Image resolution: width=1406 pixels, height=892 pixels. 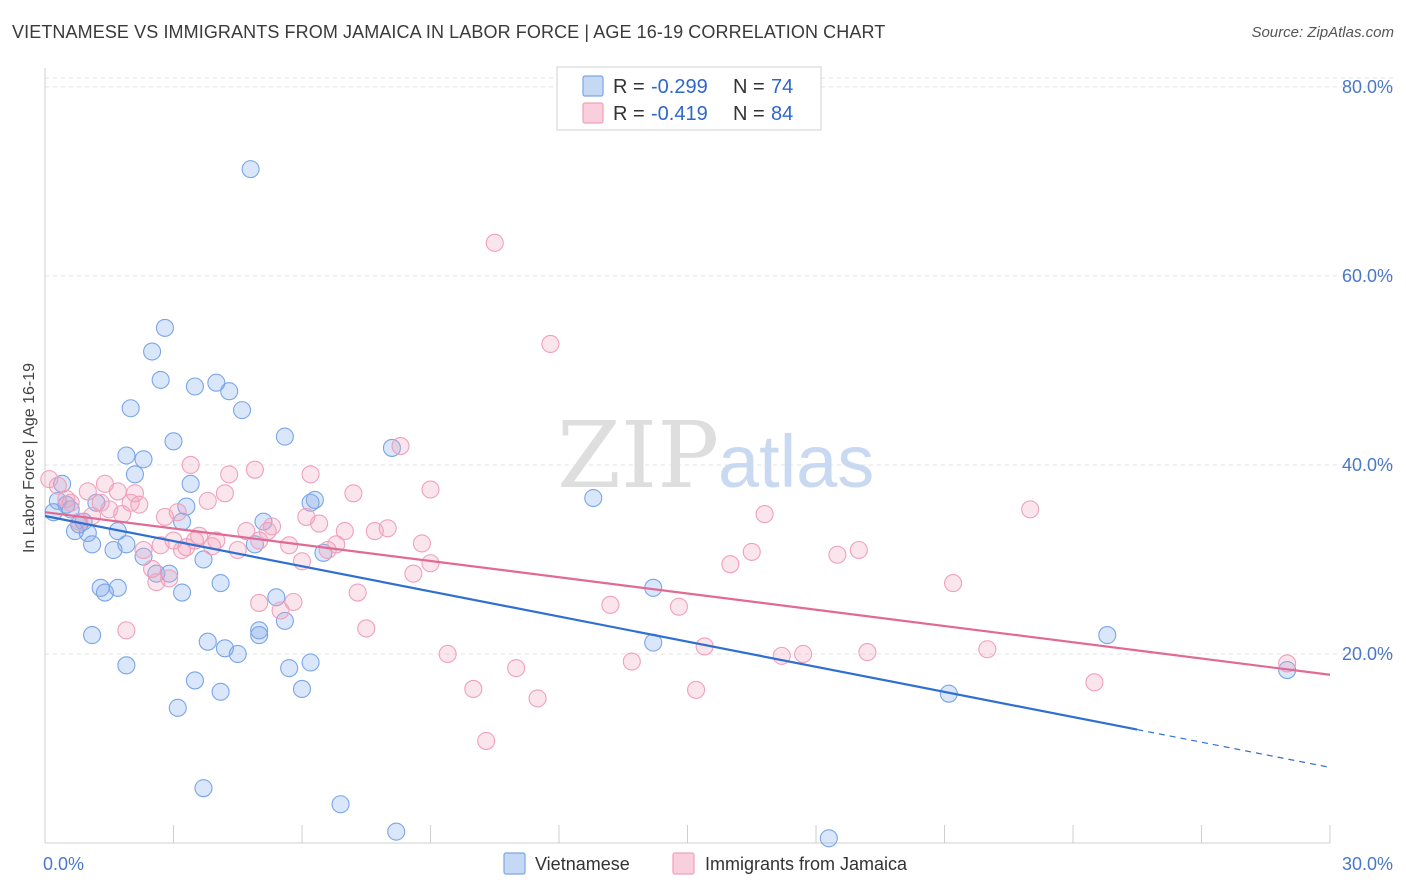 What do you see at coordinates (679, 87) in the screenshot?
I see `legend-r-value-1: -0.299` at bounding box center [679, 87].